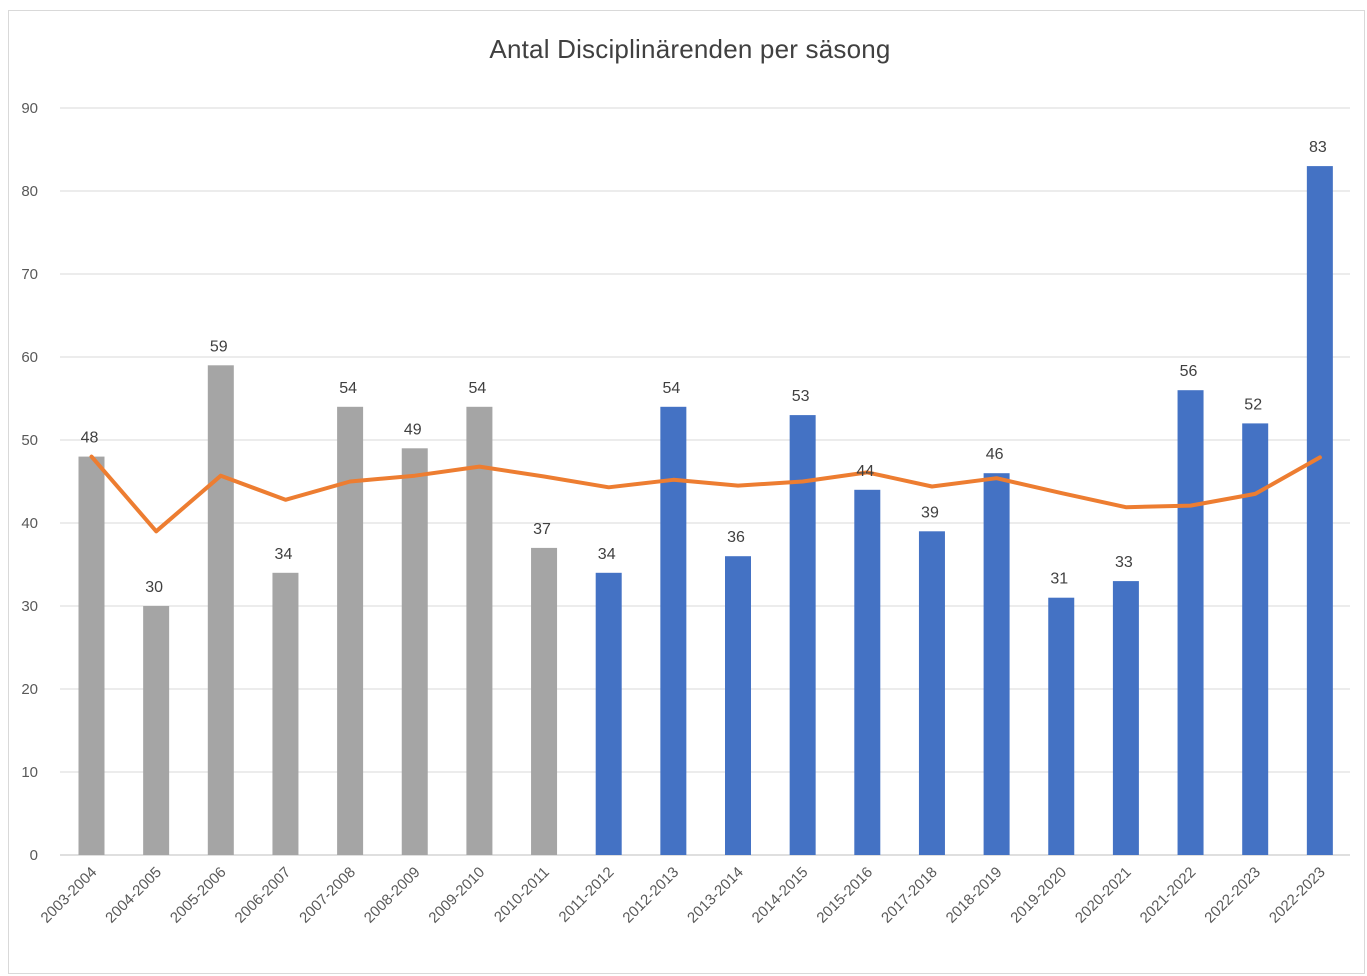  I want to click on y-tick-label: 20, so click(29, 689).